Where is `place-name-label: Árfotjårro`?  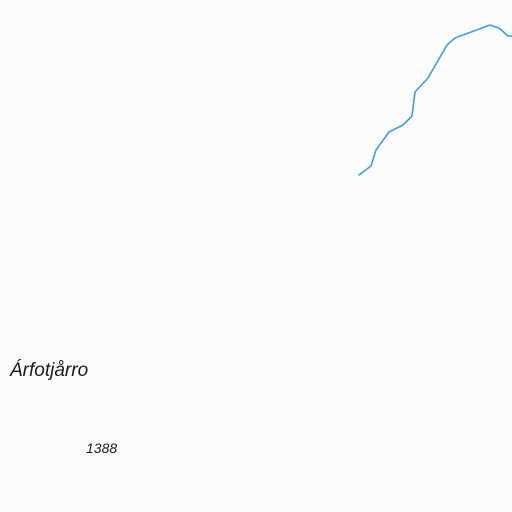
place-name-label: Árfotjårro is located at coordinates (49, 370).